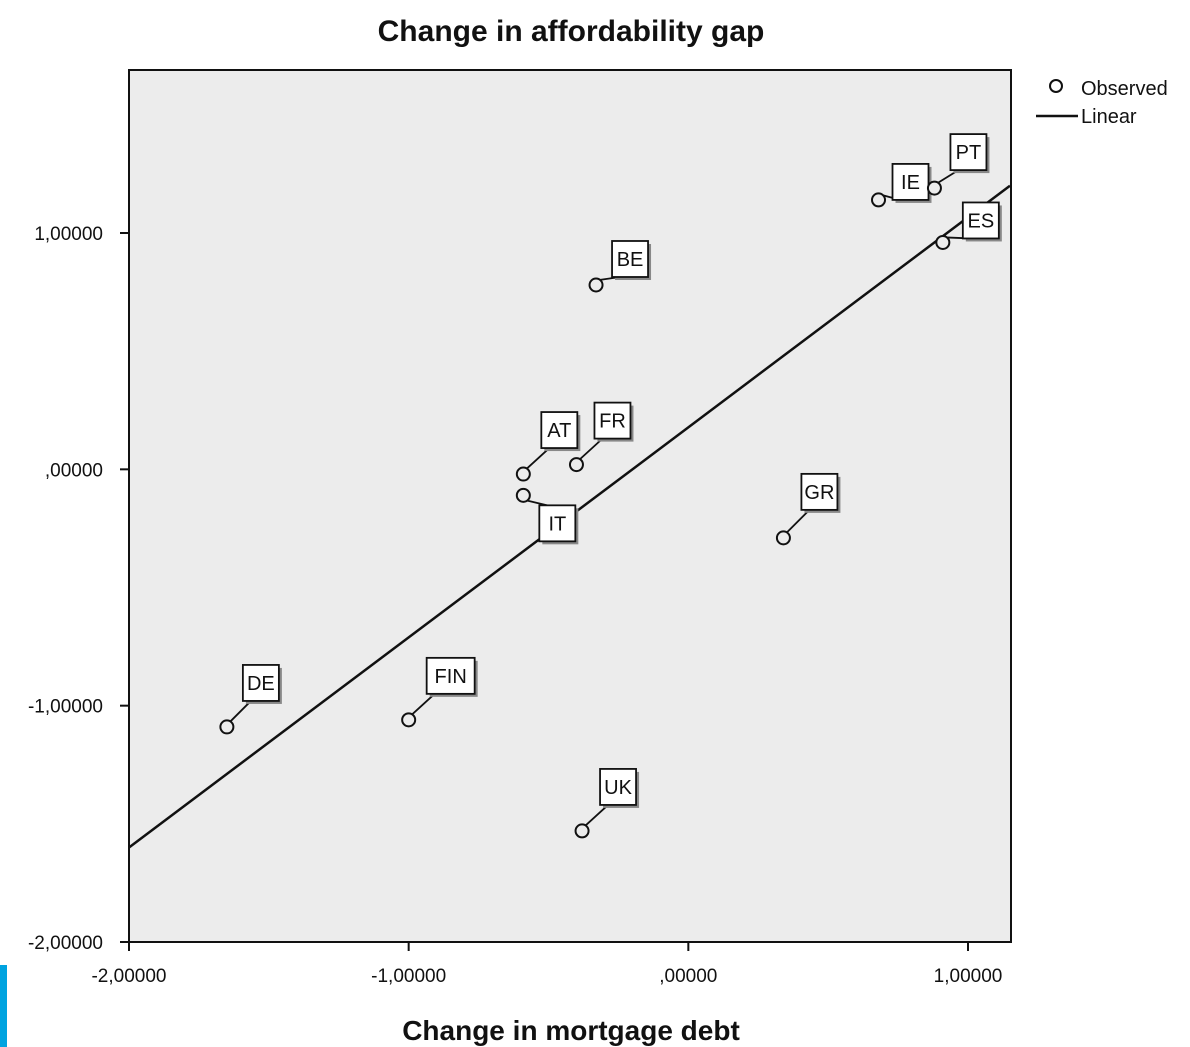 The image size is (1190, 1047). I want to click on data-point-es: ES, so click(968, 225).